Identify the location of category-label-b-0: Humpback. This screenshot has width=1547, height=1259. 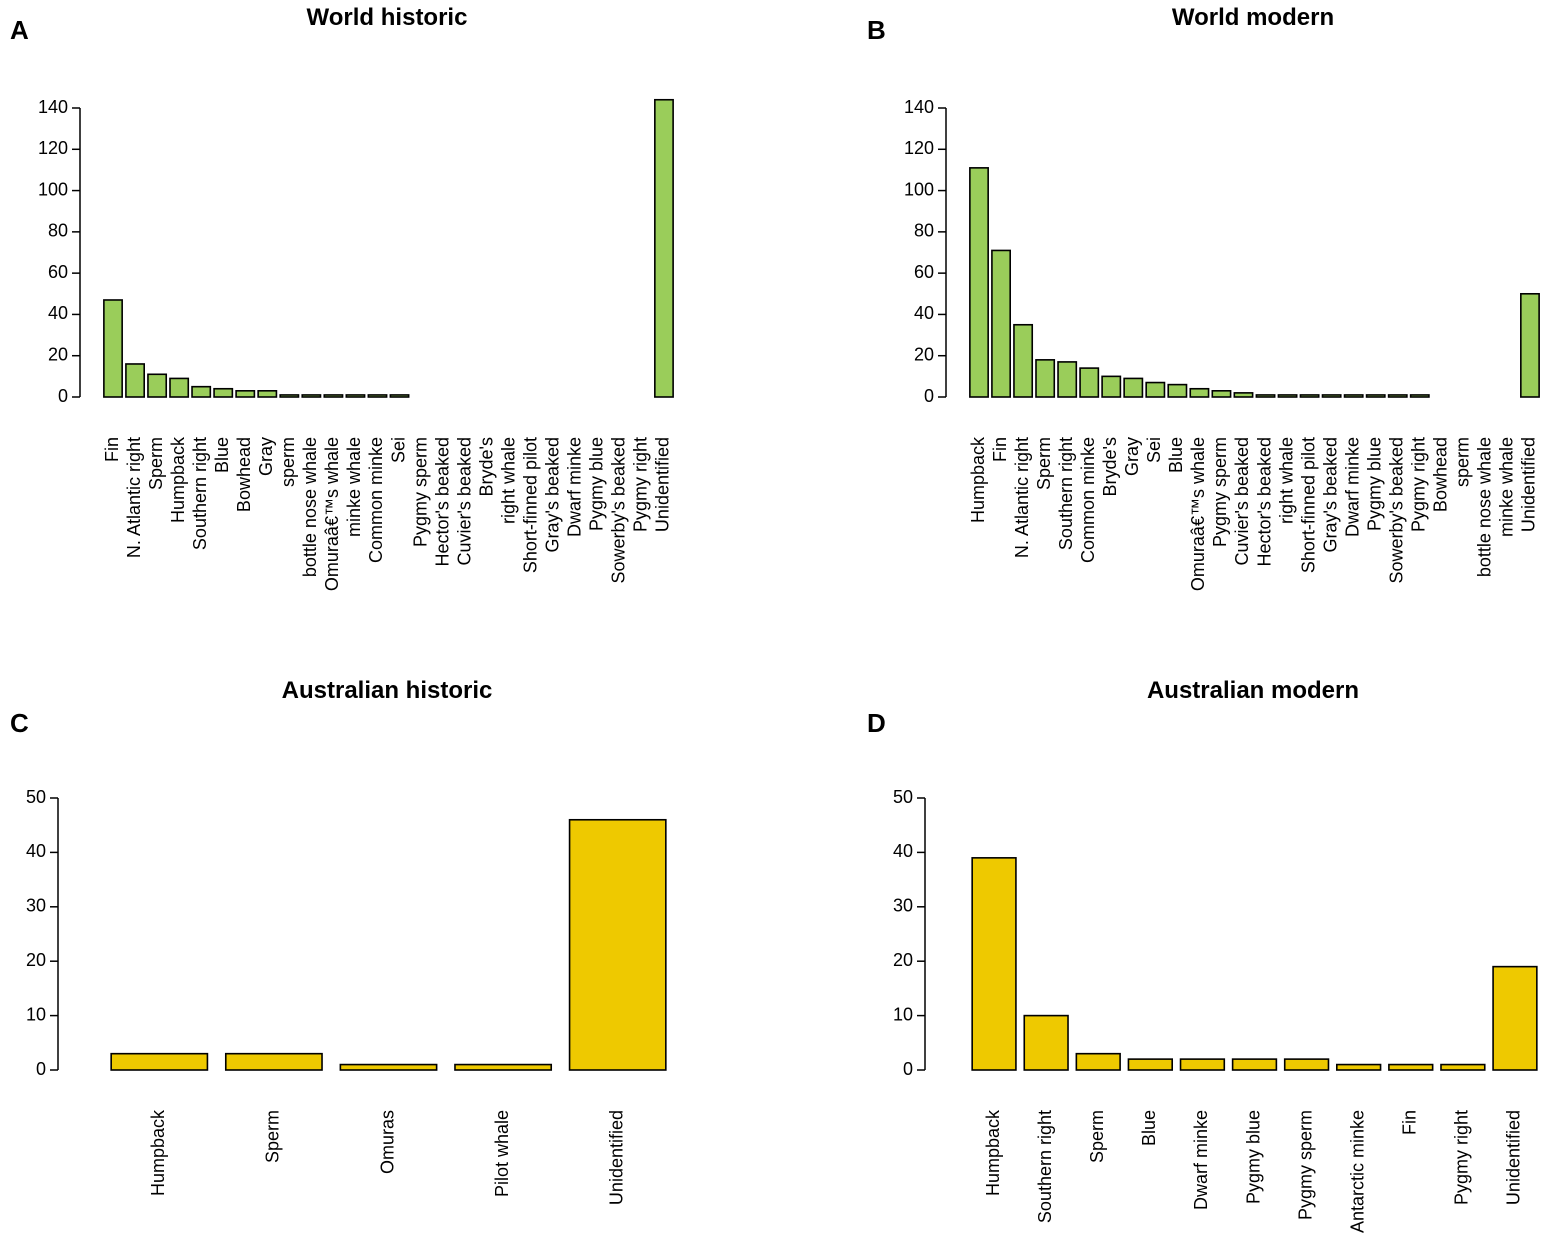
(978, 479).